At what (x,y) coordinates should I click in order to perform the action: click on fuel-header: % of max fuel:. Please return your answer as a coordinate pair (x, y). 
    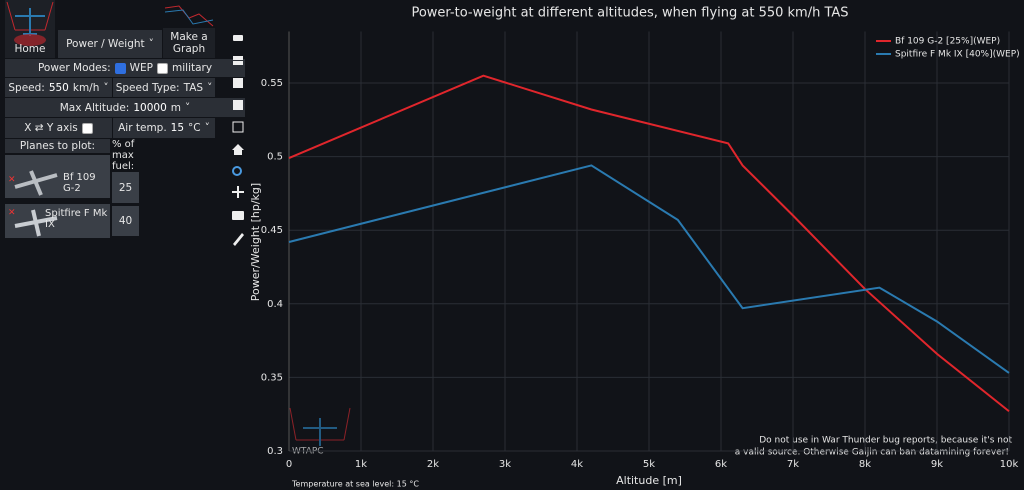
    Looking at the image, I should click on (127, 155).